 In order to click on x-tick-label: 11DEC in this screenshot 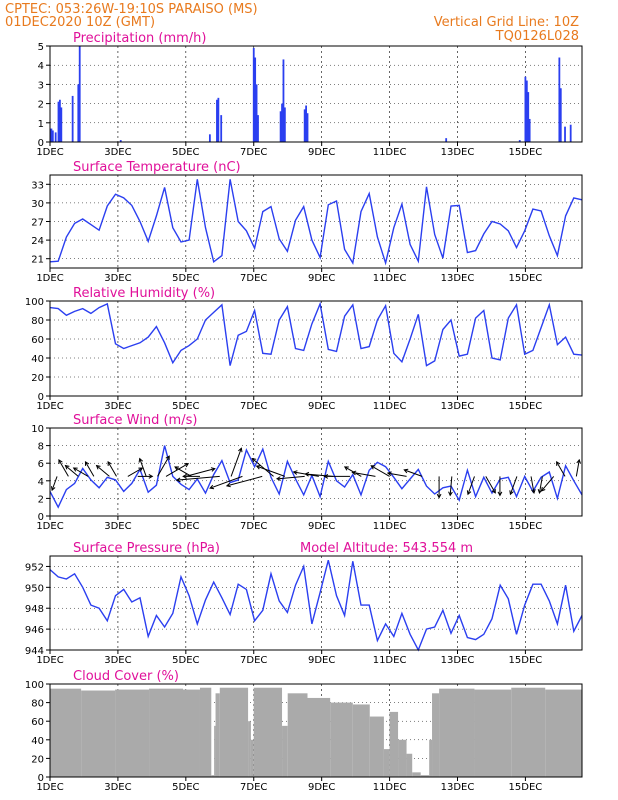, I will do `click(390, 278)`.